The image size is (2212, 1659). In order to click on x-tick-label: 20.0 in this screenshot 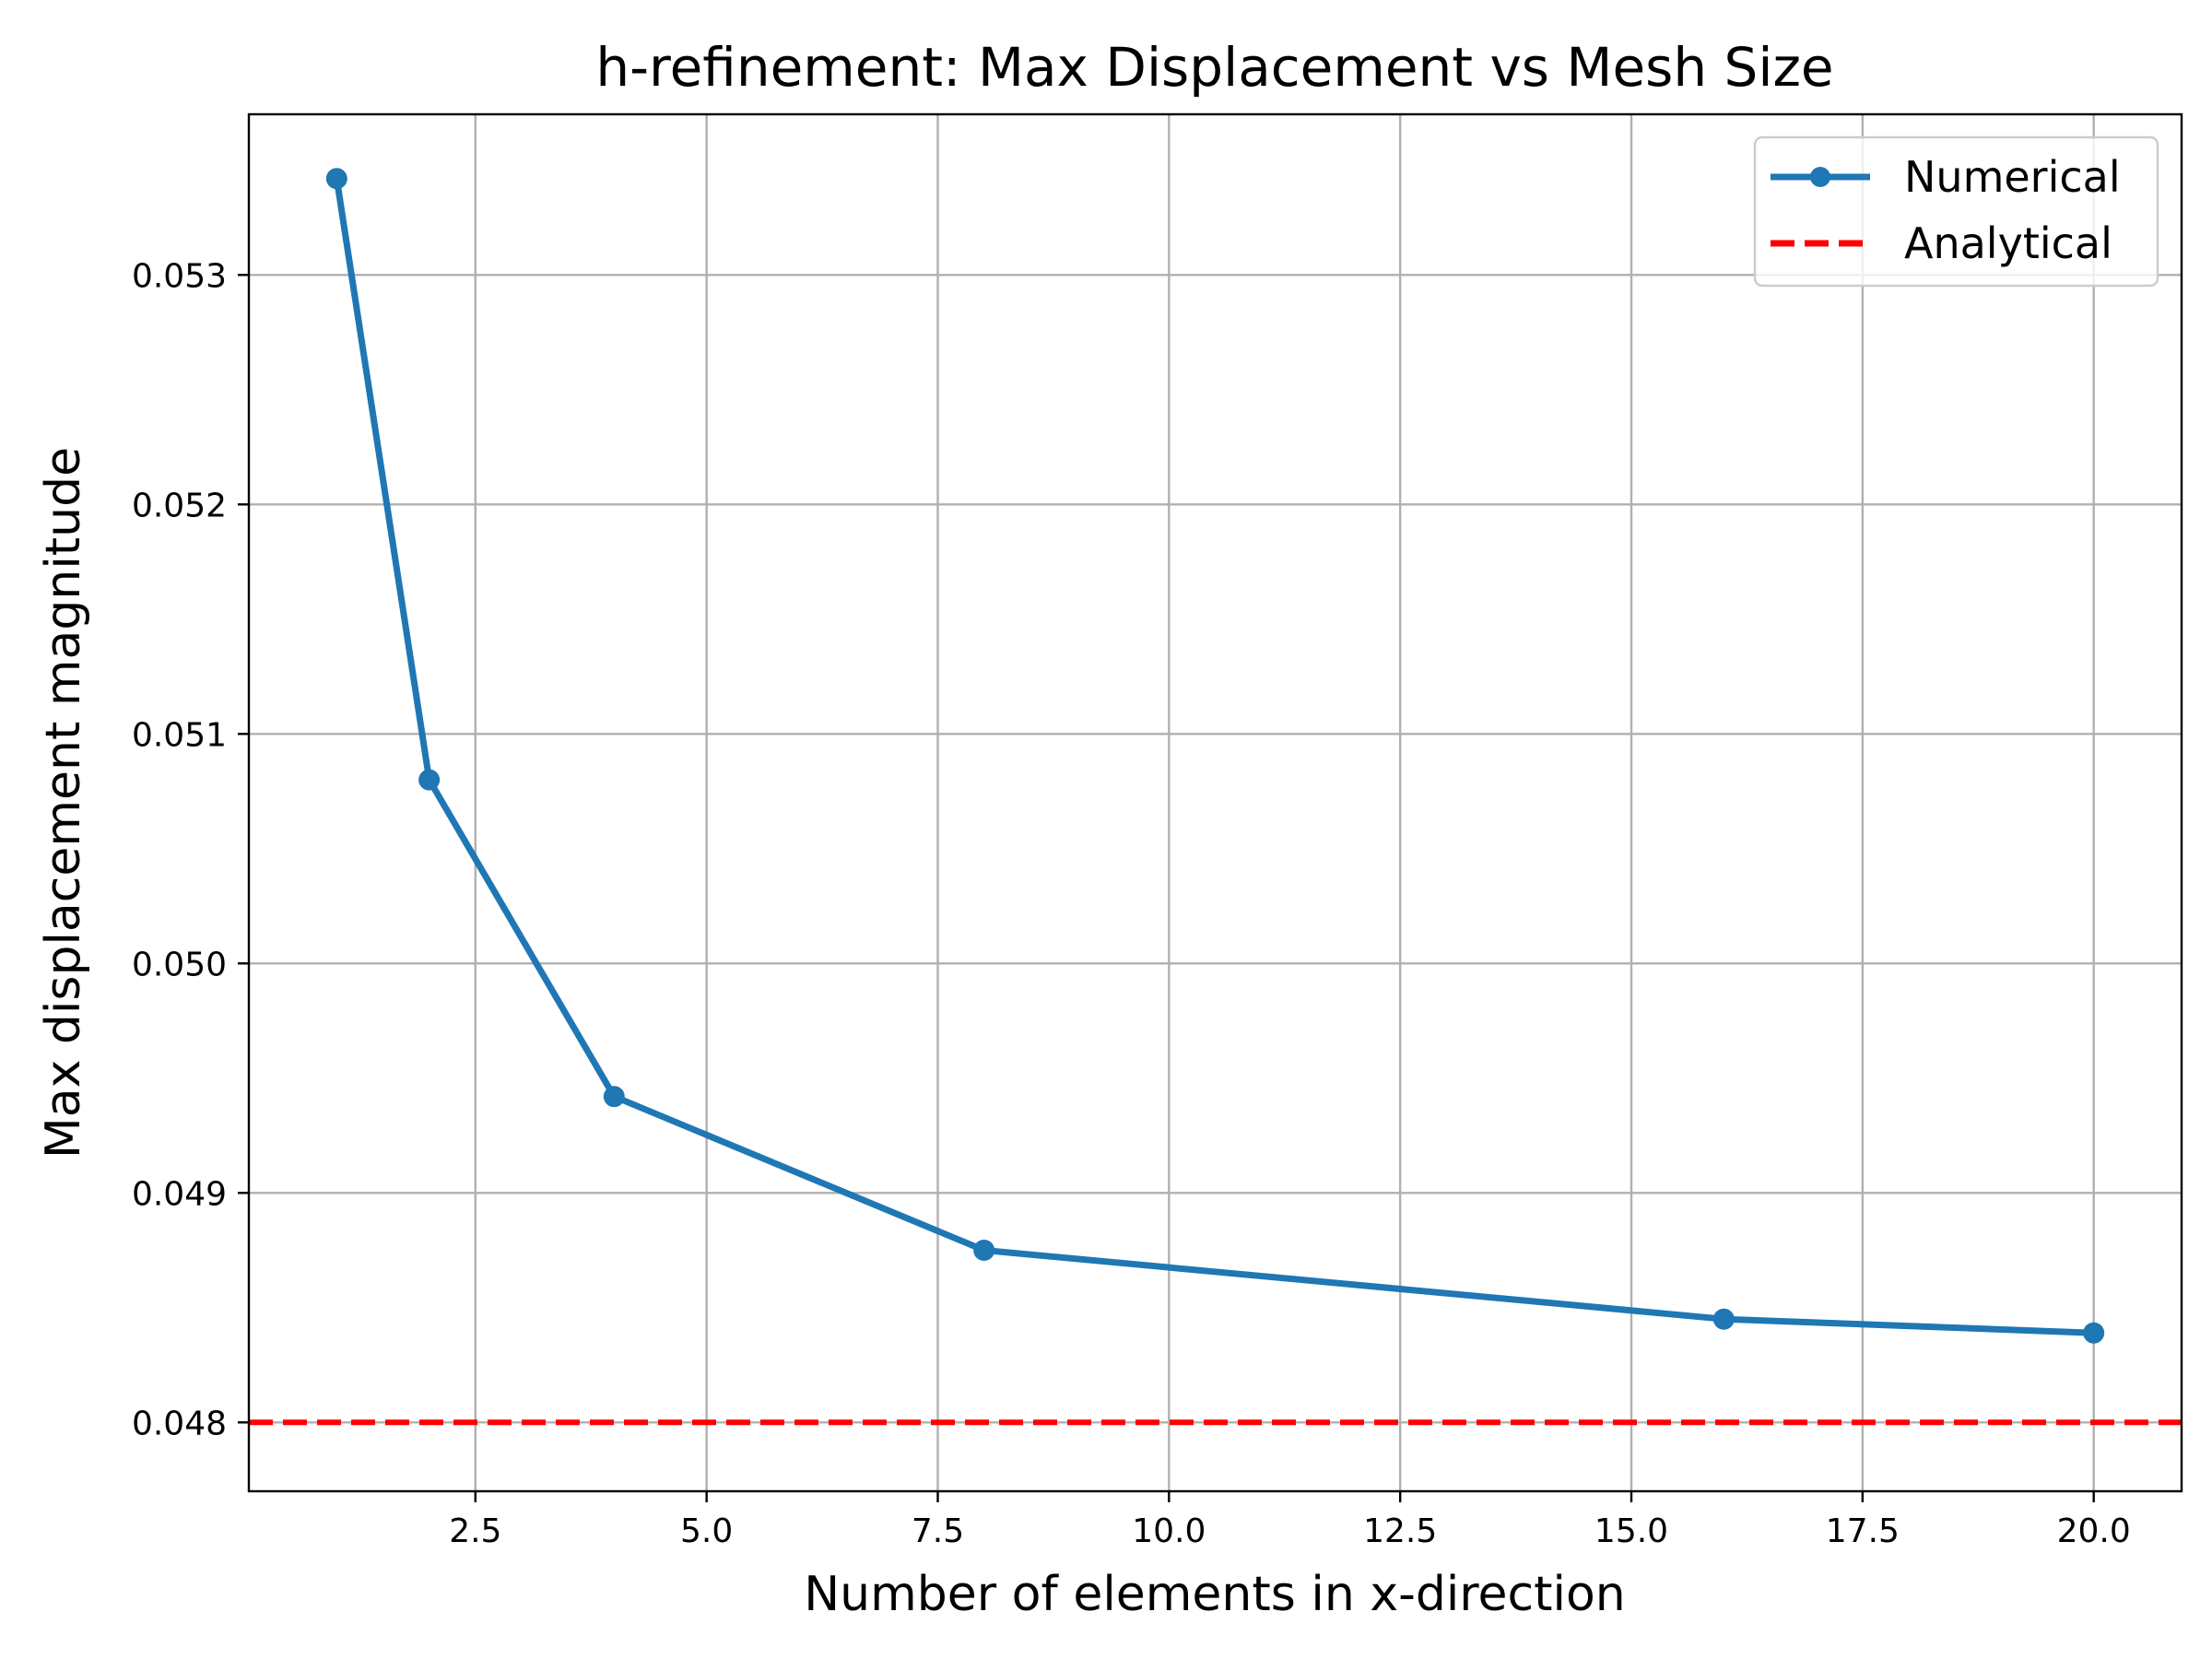, I will do `click(2094, 1531)`.